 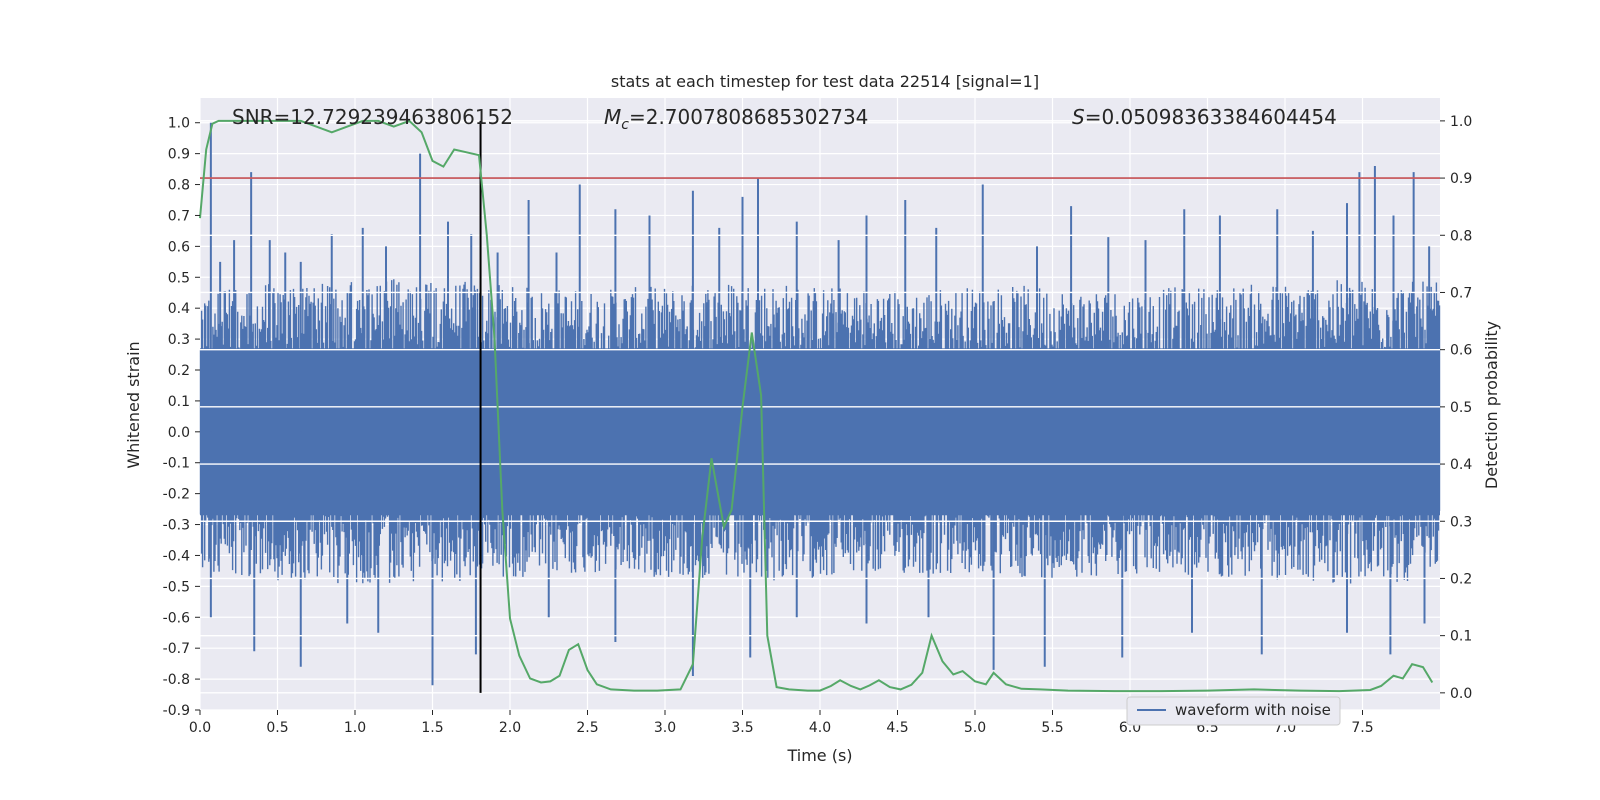 I want to click on left-y-tick-label: 0.8, so click(x=179, y=186).